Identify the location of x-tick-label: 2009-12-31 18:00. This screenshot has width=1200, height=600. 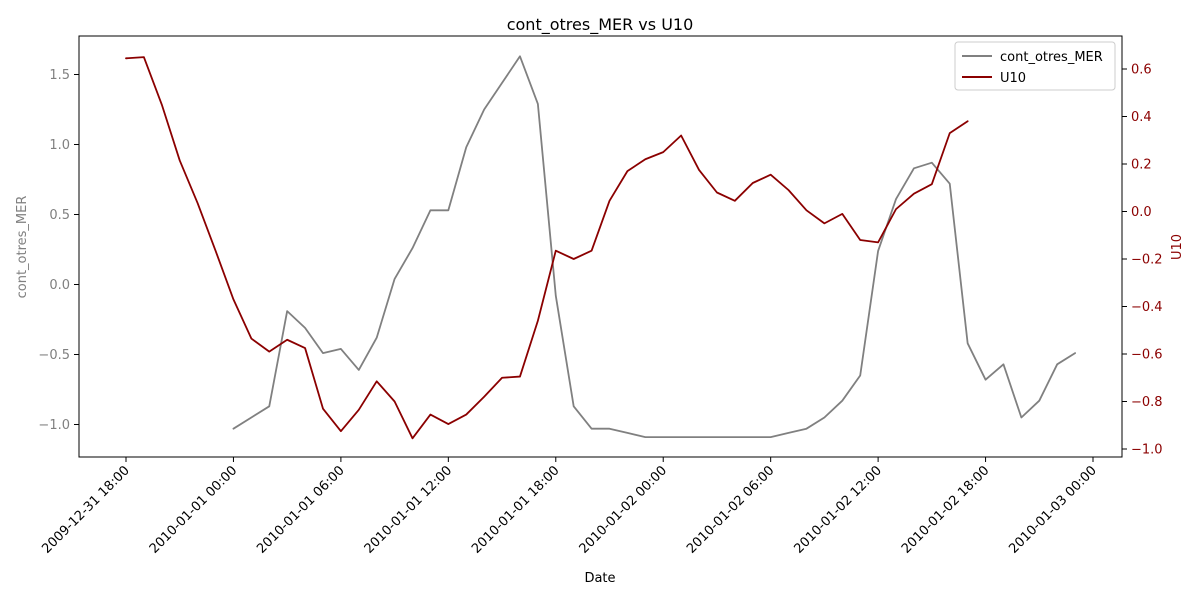
(85, 509).